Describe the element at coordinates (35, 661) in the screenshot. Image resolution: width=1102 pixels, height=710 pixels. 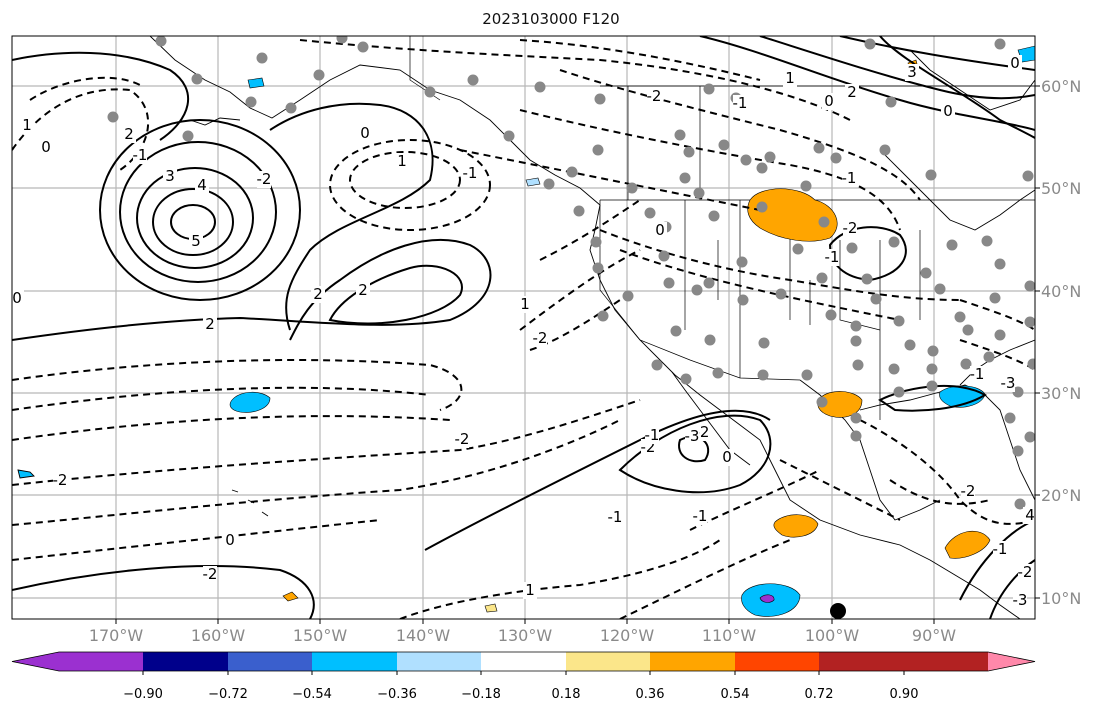
I see `colorbar-arrow-low` at that location.